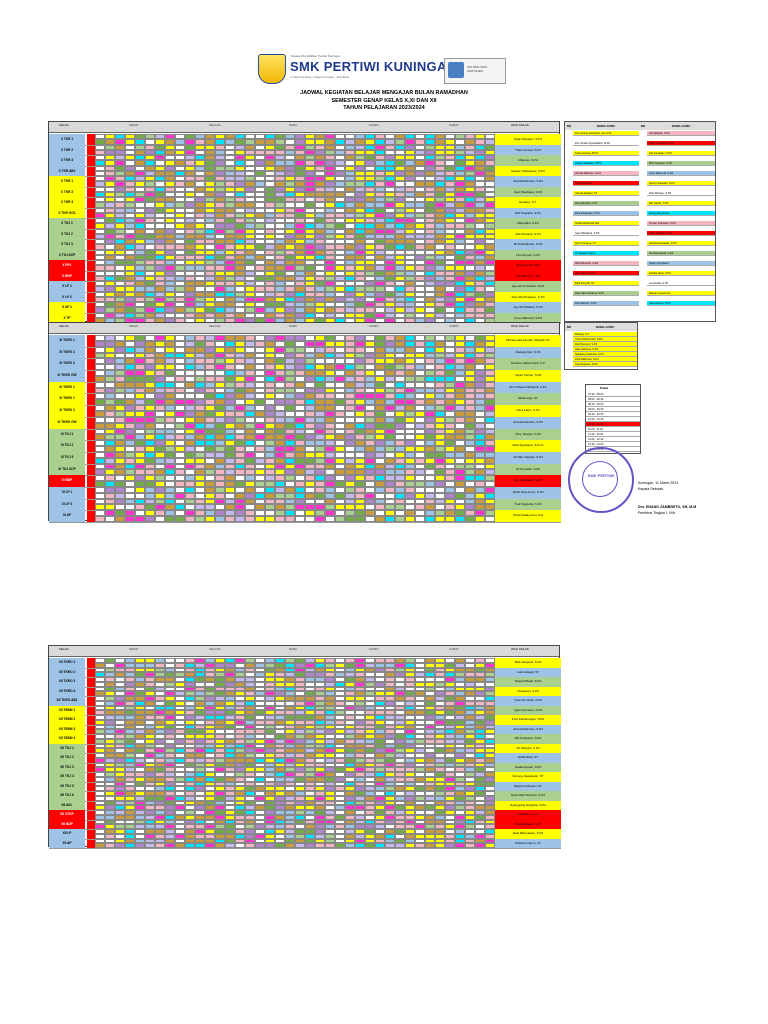  I want to click on header-day-senin: SENIN, so click(134, 326).